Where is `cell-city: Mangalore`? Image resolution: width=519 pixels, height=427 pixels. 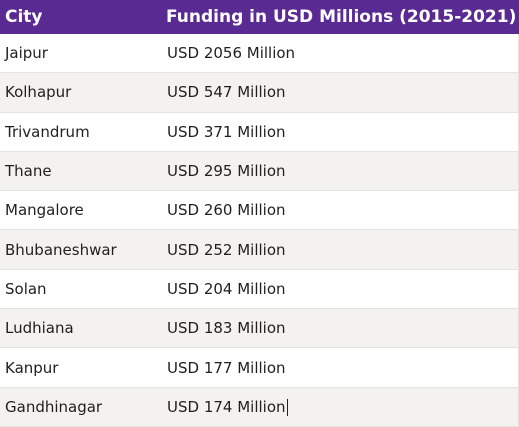
cell-city: Mangalore is located at coordinates (44, 210).